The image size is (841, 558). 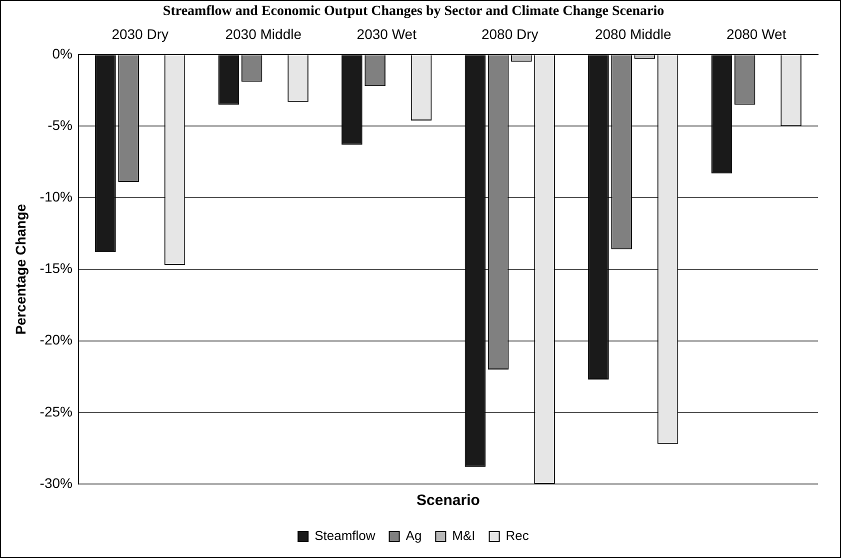 I want to click on x-tick-label: 2080 Middle, so click(x=633, y=34).